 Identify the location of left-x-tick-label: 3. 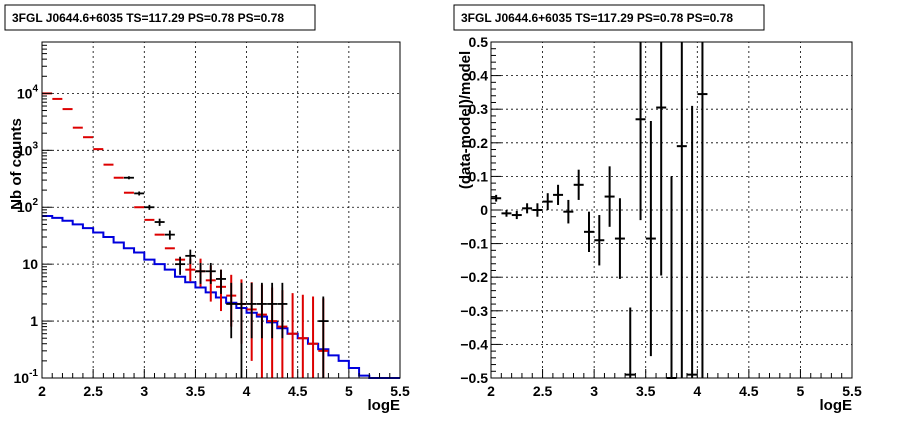
(144, 391).